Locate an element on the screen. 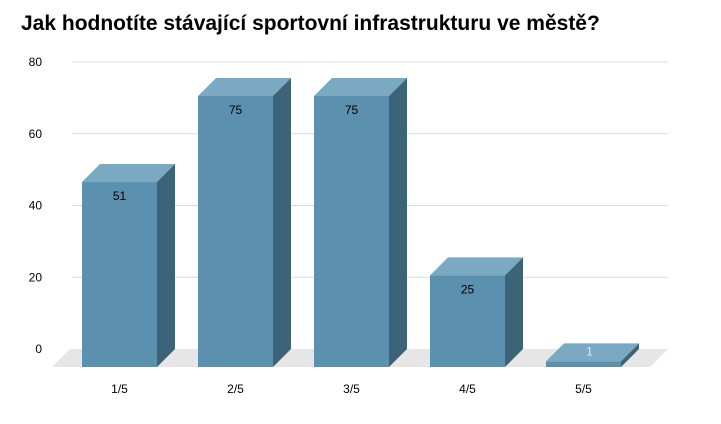  data-label: 1 is located at coordinates (589, 351).